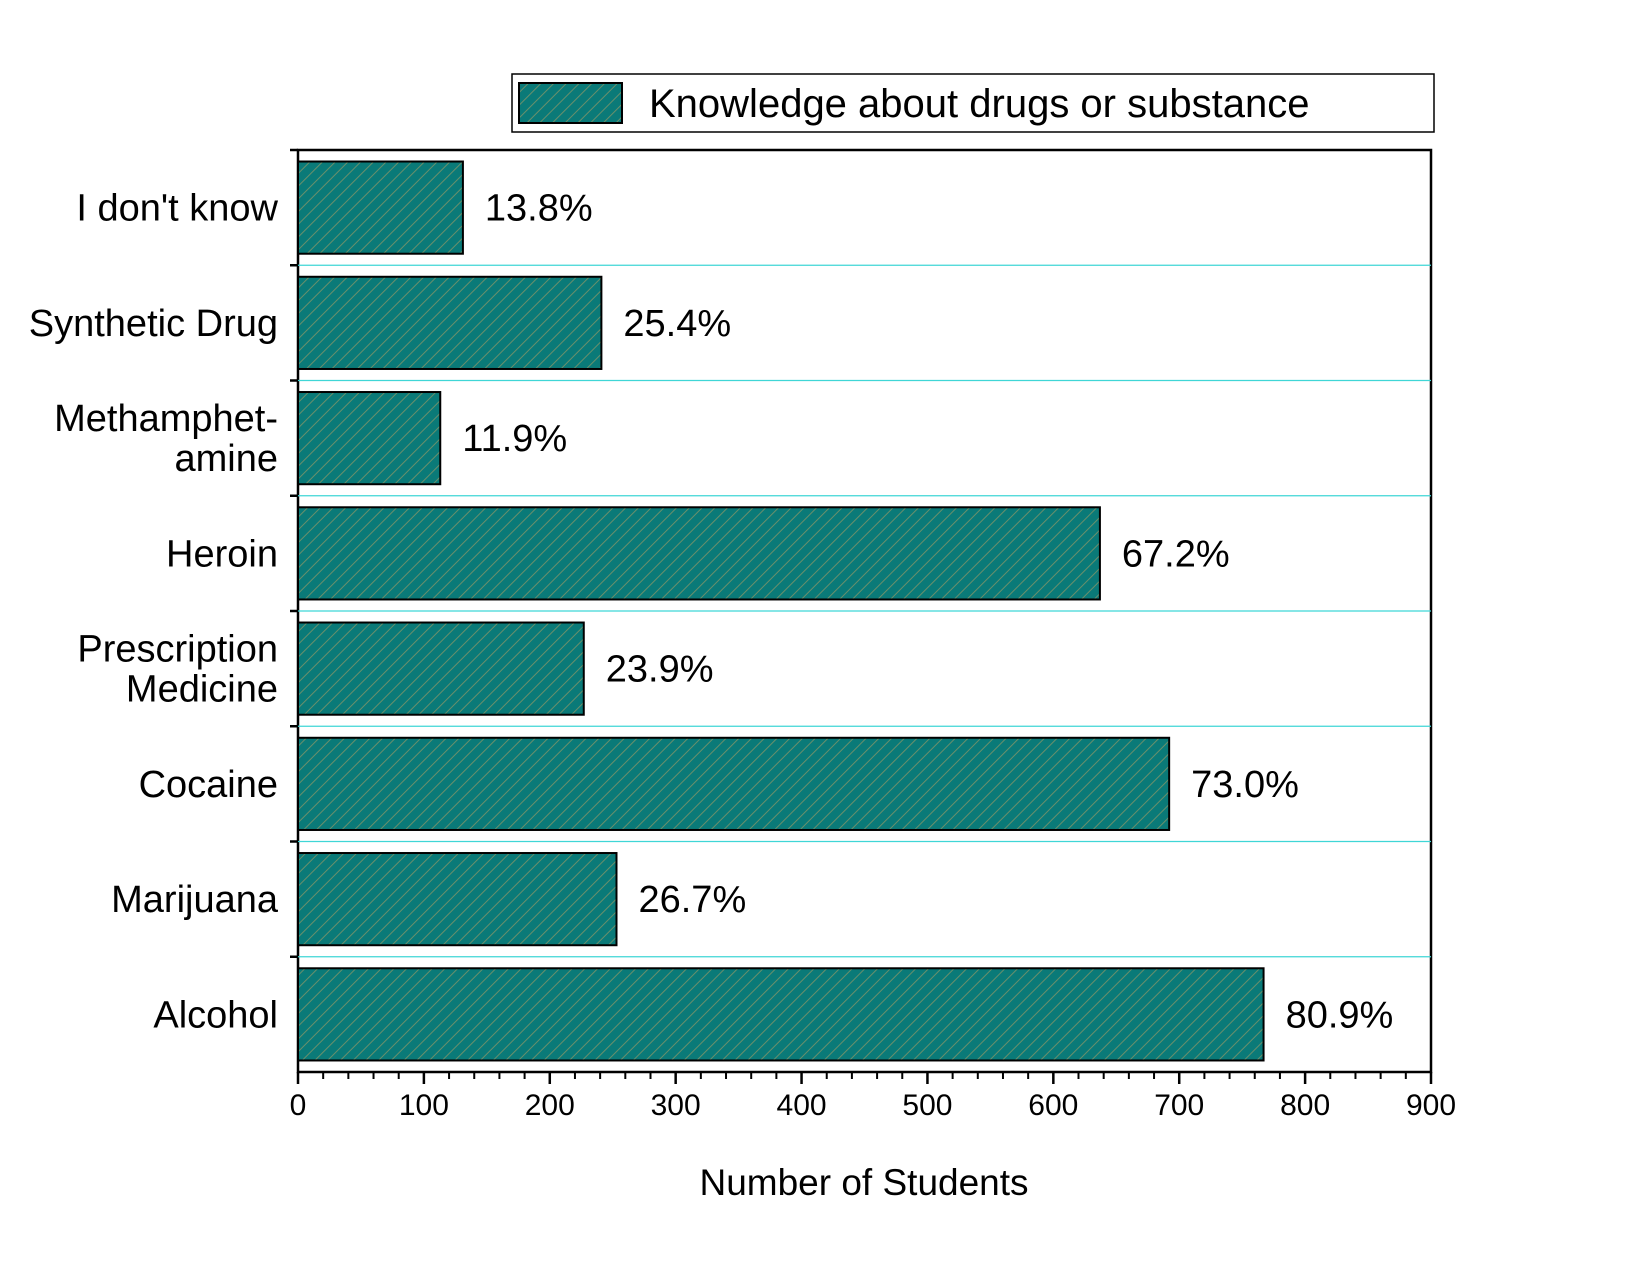 The height and width of the screenshot is (1275, 1650). I want to click on category-label-line: I don't know, so click(177, 209).